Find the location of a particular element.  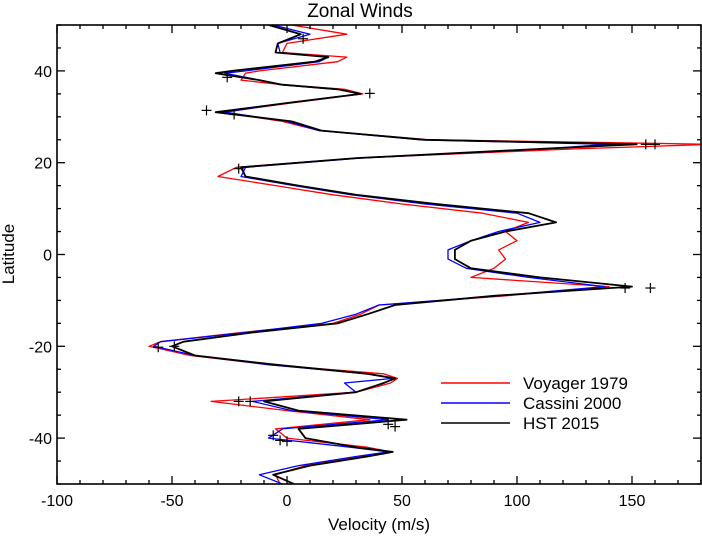

y-tick-label: -20 is located at coordinates (40, 347).